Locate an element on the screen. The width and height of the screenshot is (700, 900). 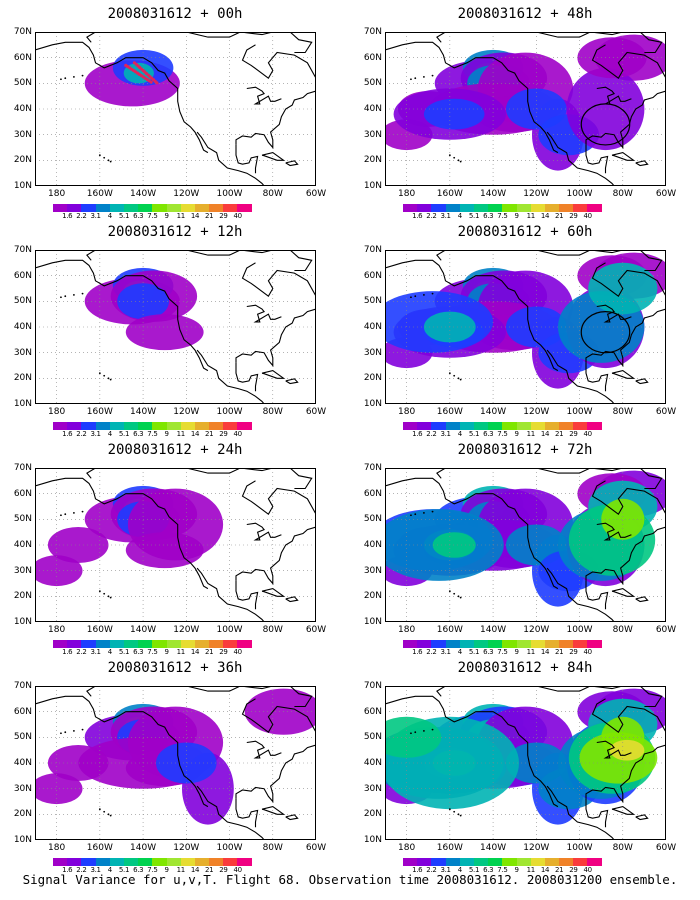
colorbar-label: 9 is located at coordinates (166, 216).